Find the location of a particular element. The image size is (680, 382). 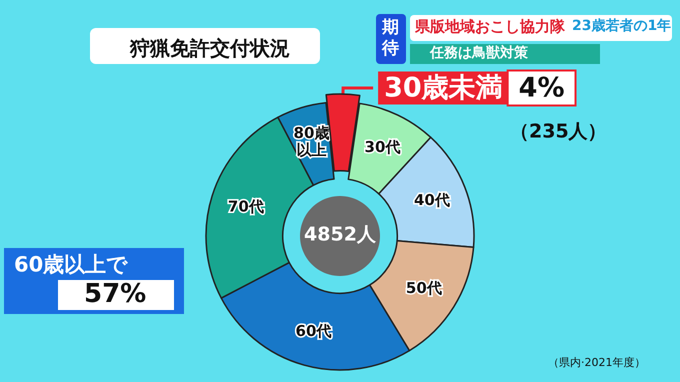

slice-label: 40代 is located at coordinates (432, 200).